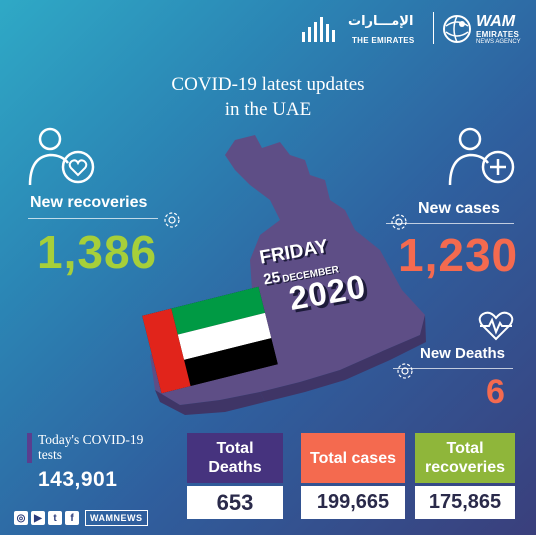  Describe the element at coordinates (326, 286) in the screenshot. I see `date-block: FRIDAY 25 DECEMBER 2020` at that location.